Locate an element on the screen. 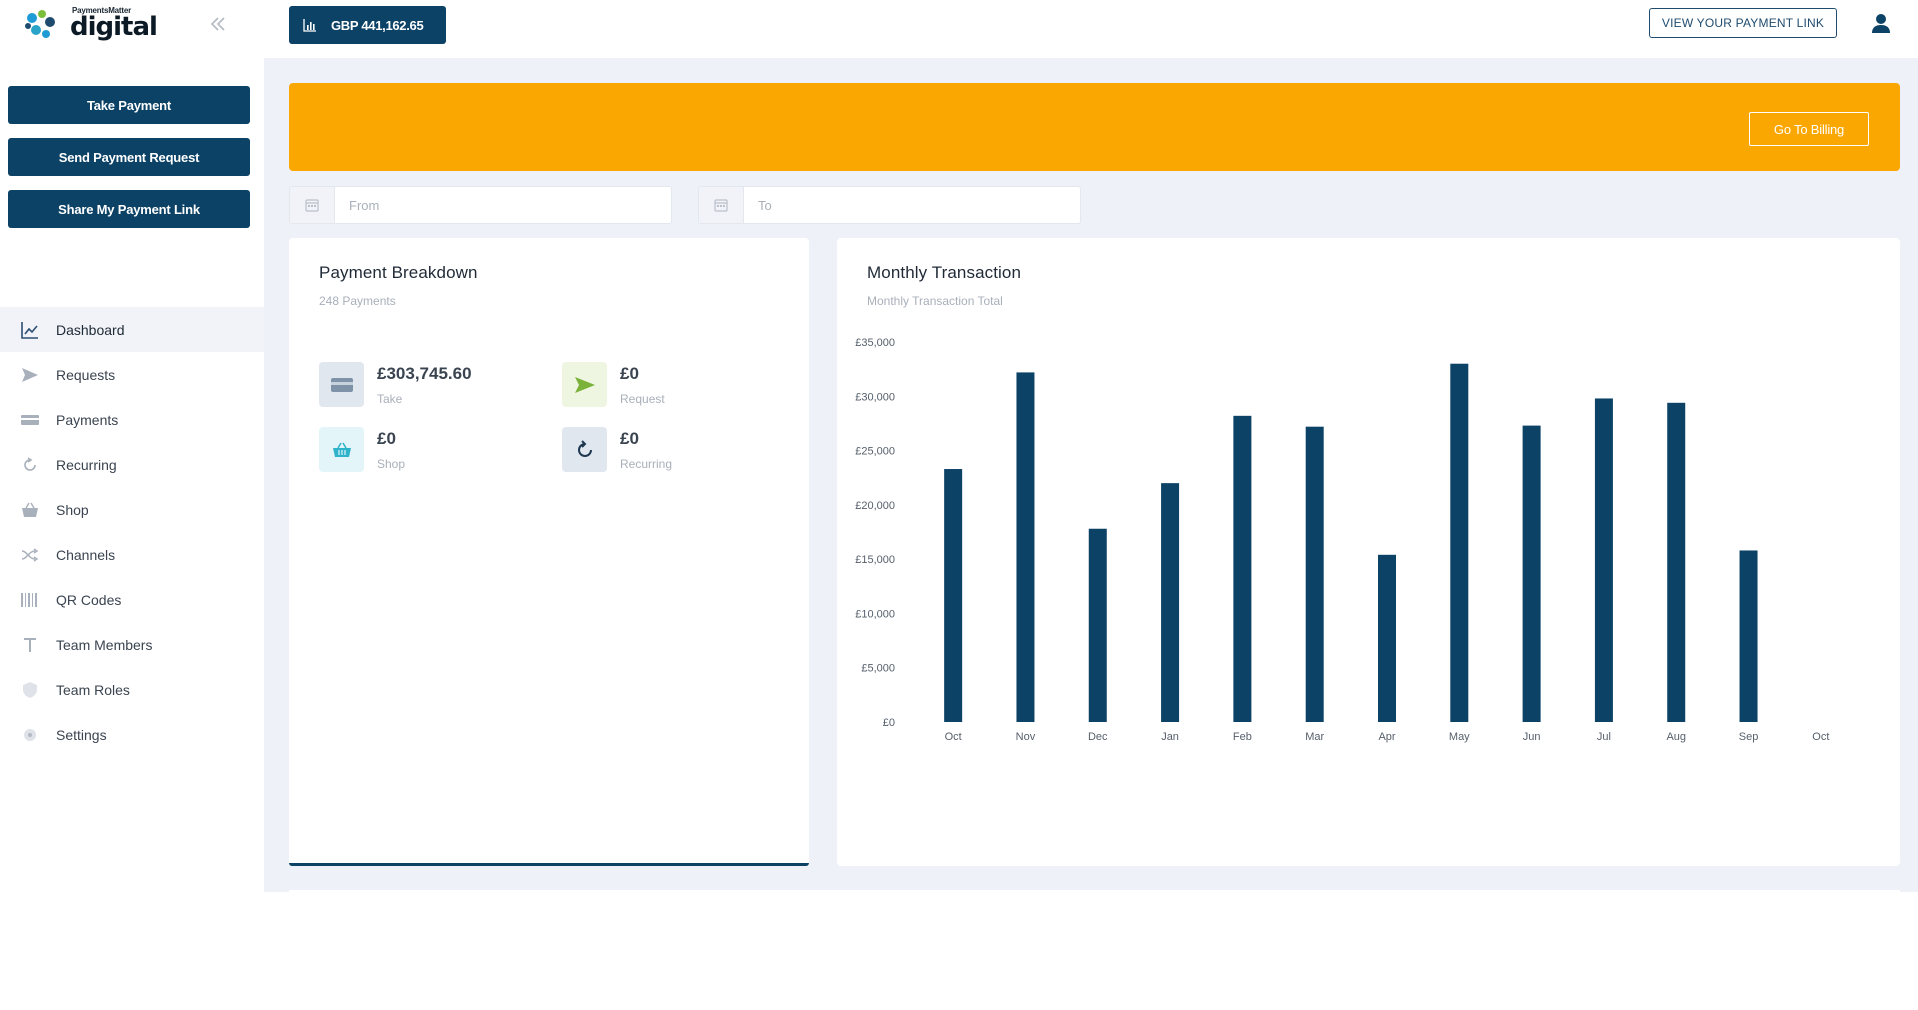  sidebar-item-label: QR Codes is located at coordinates (89, 599).